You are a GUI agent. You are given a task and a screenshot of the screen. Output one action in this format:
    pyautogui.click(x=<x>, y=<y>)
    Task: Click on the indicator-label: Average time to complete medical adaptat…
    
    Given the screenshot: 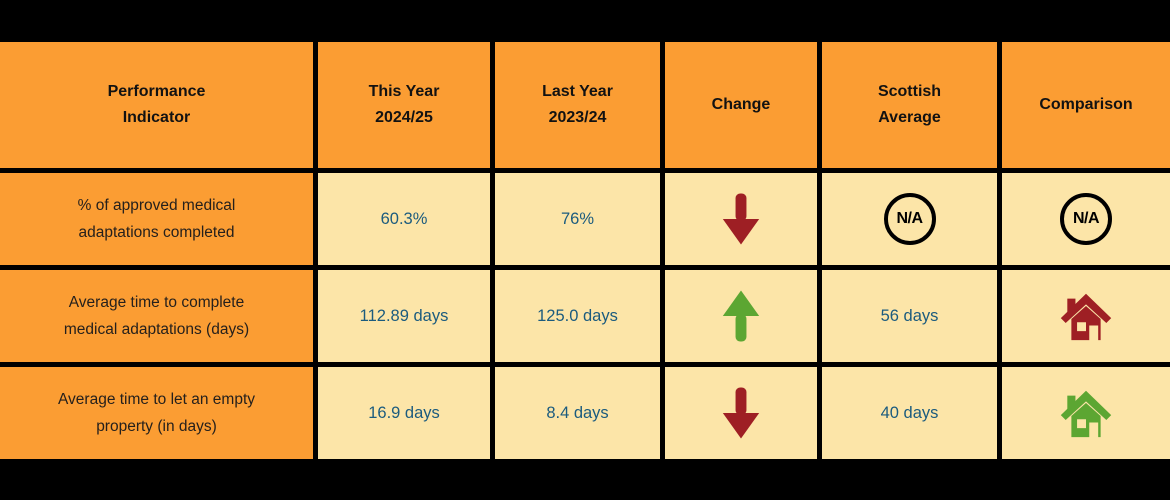 What is the action you would take?
    pyautogui.click(x=156, y=316)
    